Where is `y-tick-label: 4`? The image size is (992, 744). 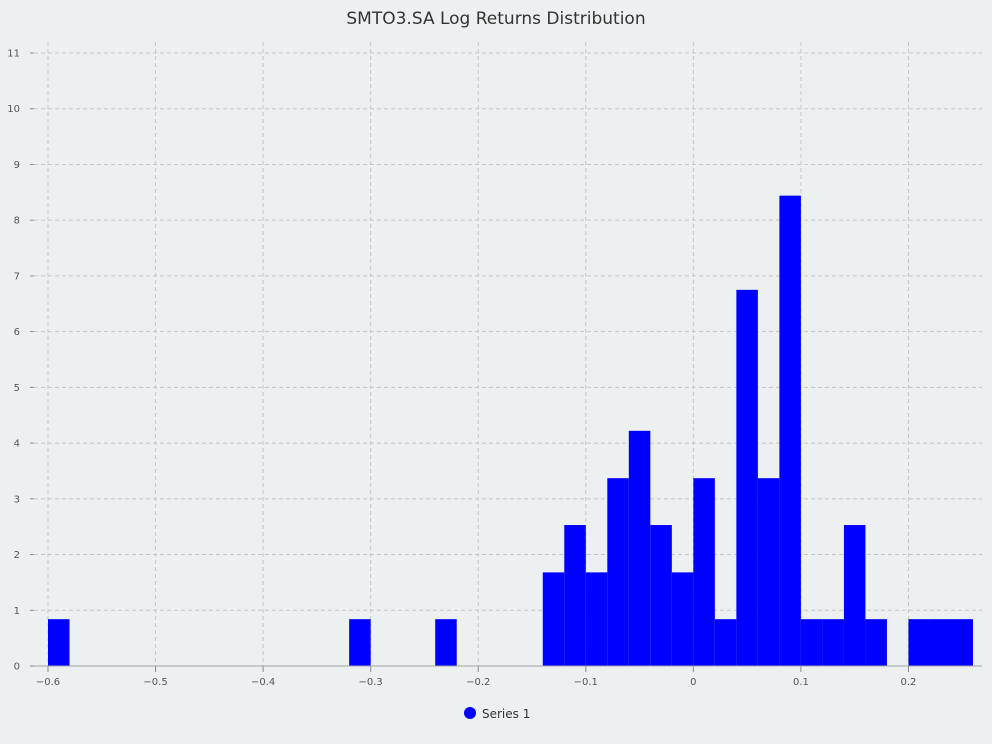
y-tick-label: 4 is located at coordinates (17, 444).